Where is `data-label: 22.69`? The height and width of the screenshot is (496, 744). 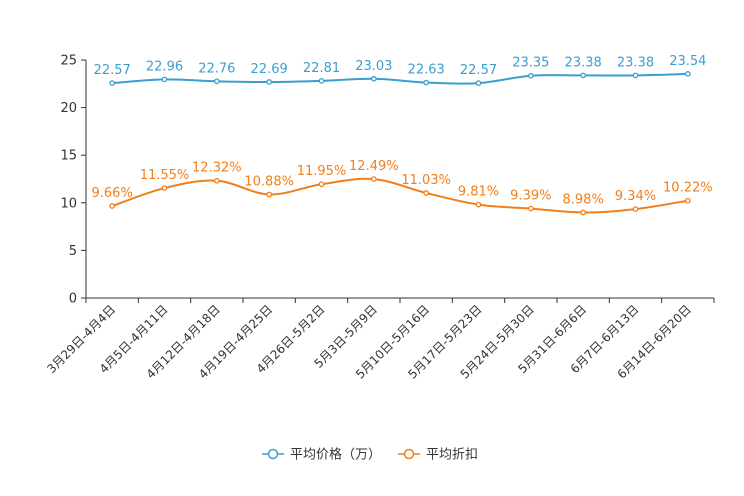 data-label: 22.69 is located at coordinates (269, 69).